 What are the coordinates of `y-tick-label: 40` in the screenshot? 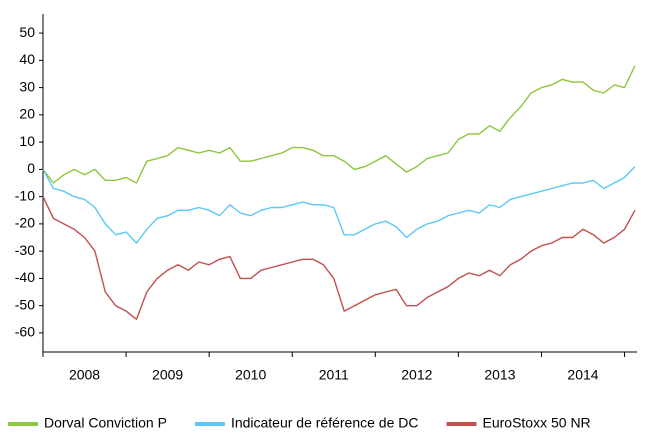 It's located at (27, 59).